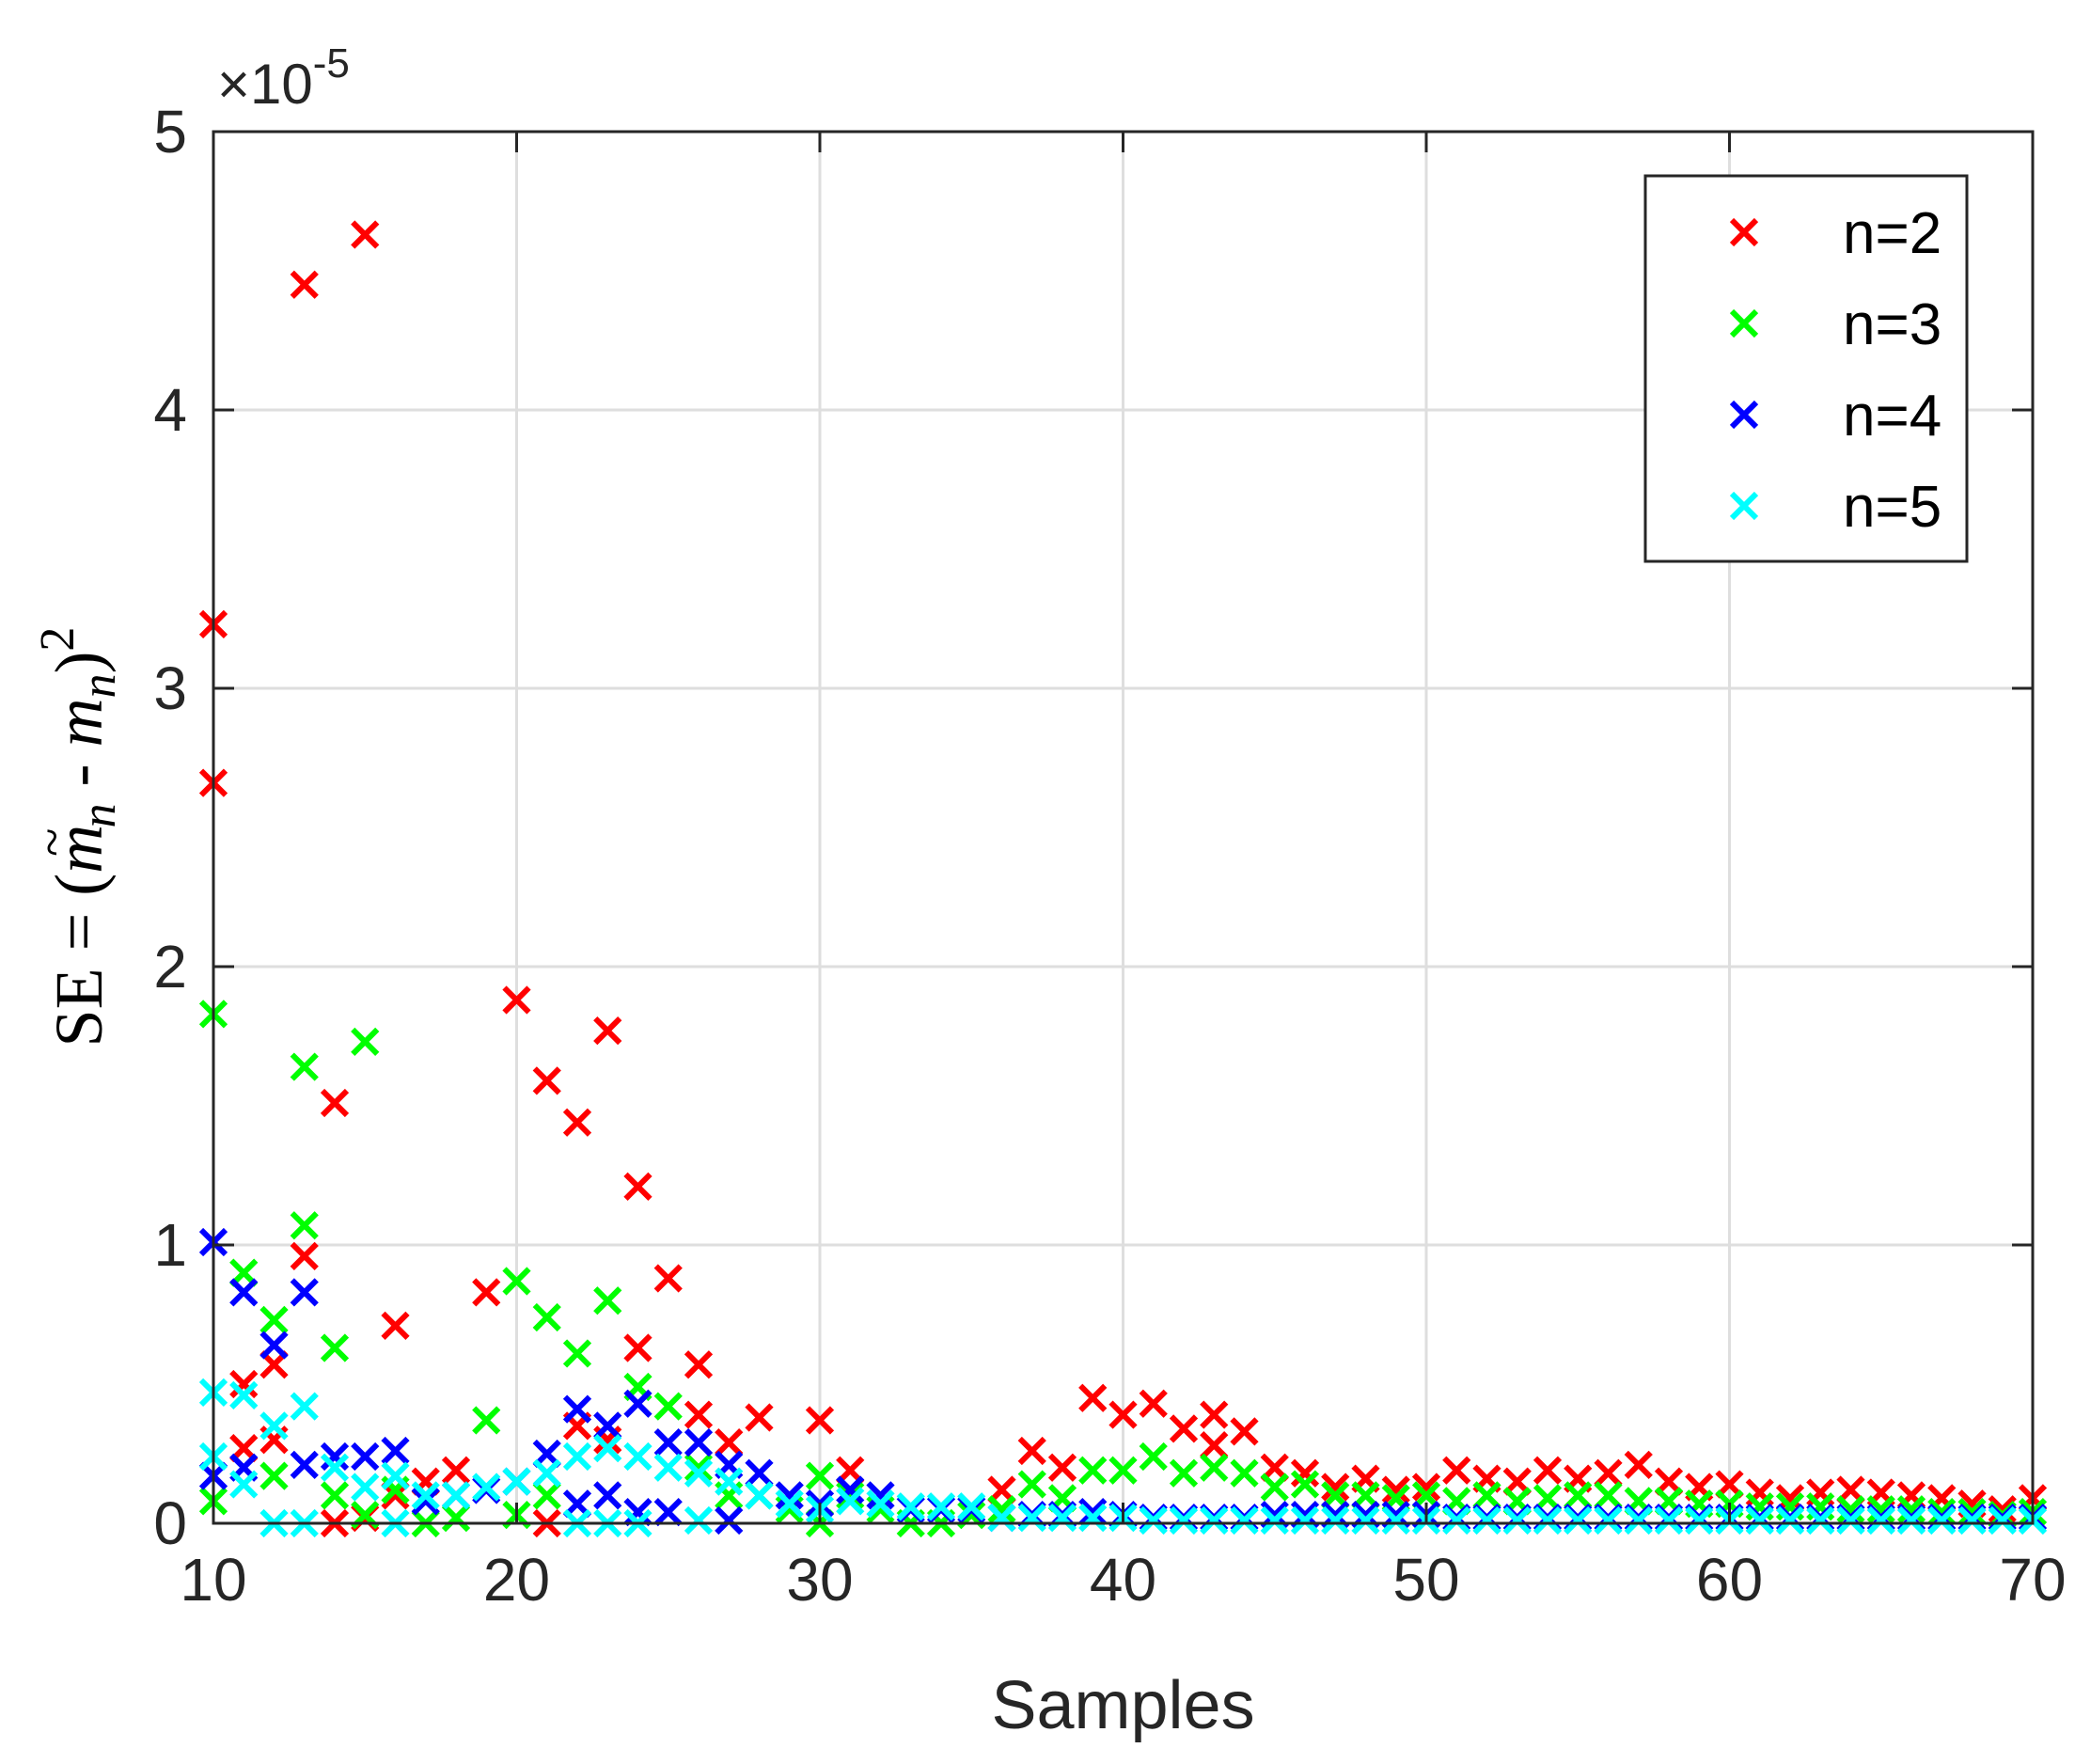 Image resolution: width=2075 pixels, height=1764 pixels. I want to click on legend-entry: n=5, so click(1835, 507).